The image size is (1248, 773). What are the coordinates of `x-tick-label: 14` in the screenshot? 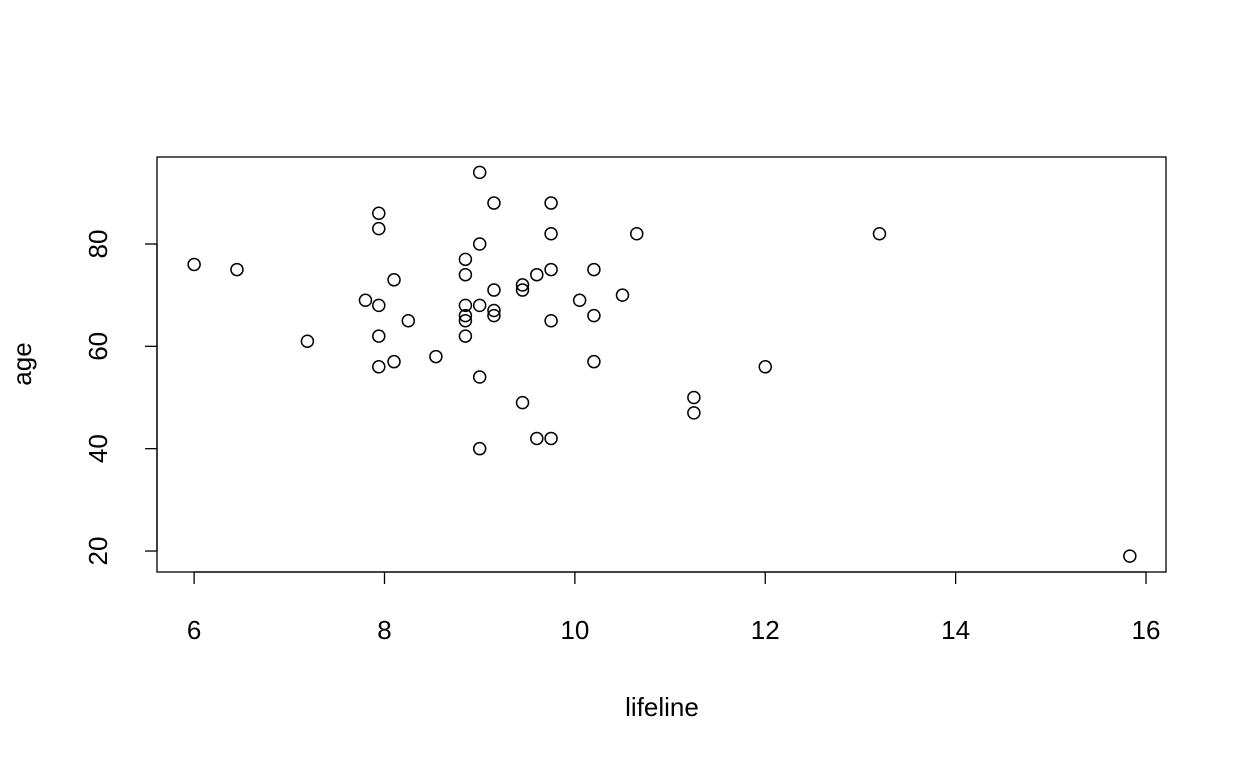 It's located at (955, 630).